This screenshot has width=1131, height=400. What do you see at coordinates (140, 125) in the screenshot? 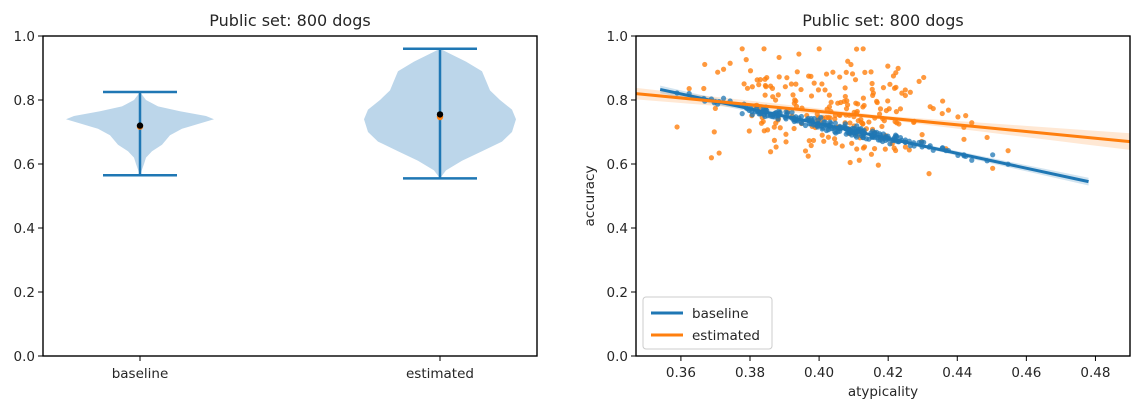
I see `violin-mean-marker-baseline` at bounding box center [140, 125].